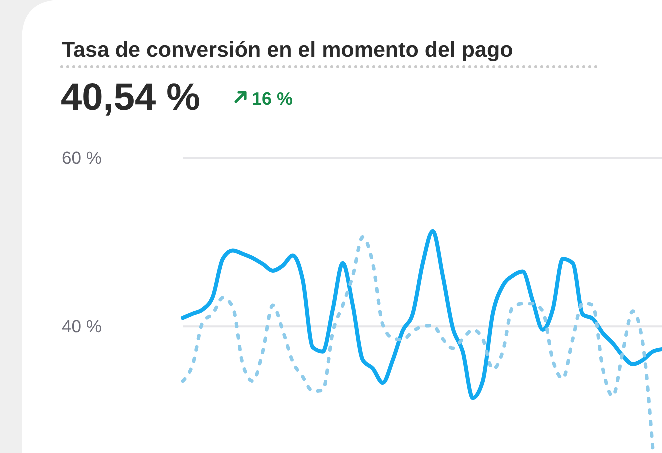  What do you see at coordinates (130, 98) in the screenshot?
I see `text: 40,54 %` at bounding box center [130, 98].